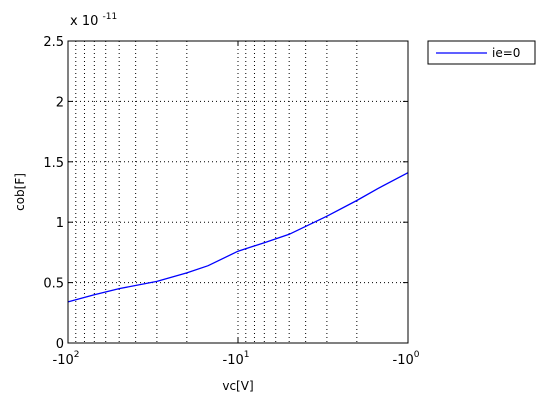 This screenshot has height=401, width=544. I want to click on legend: ie=0, so click(481, 52).